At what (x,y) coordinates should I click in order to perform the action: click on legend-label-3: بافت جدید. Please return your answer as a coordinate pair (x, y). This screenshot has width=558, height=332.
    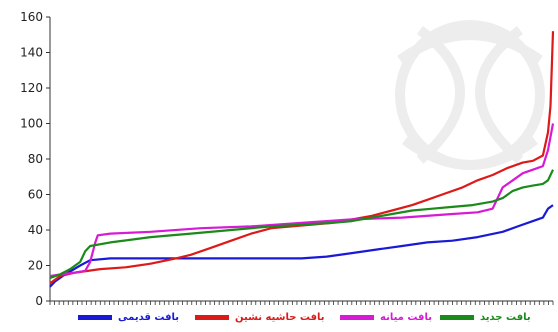
    Looking at the image, I should click on (505, 317).